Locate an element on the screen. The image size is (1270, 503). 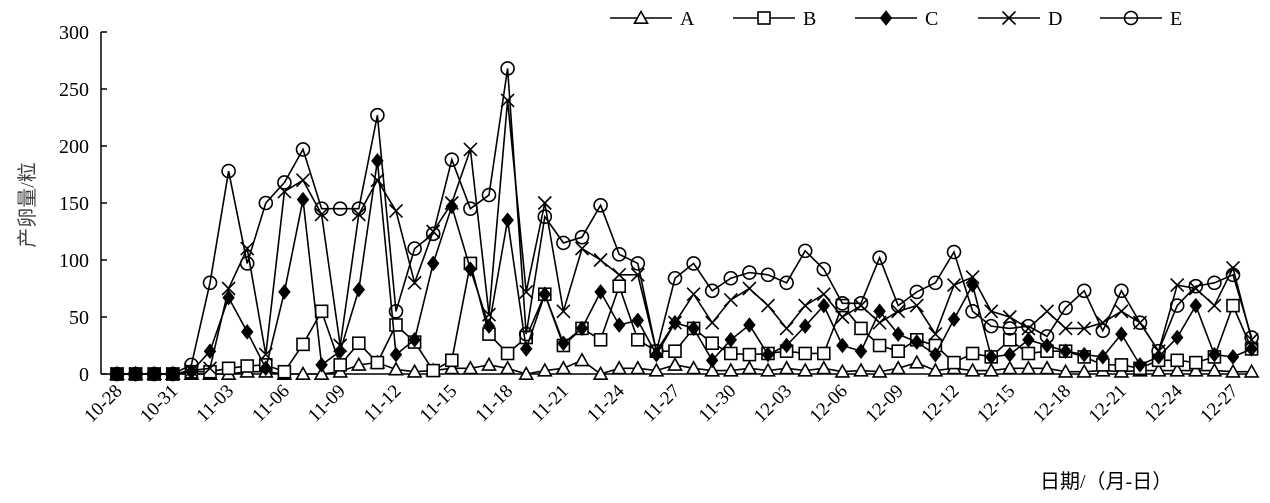
y-tick-label: 200 is located at coordinates (74, 147).